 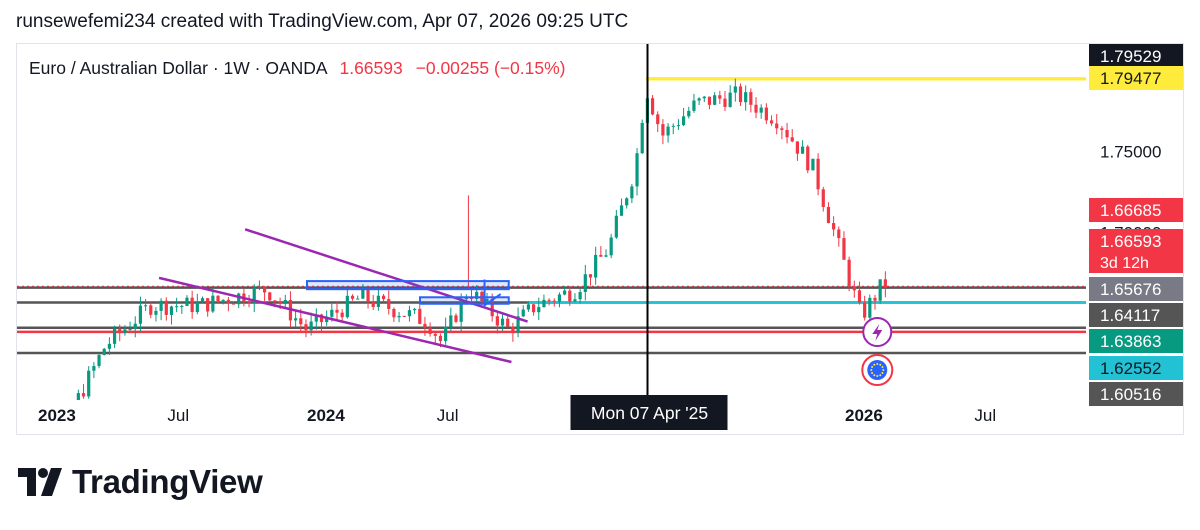 What do you see at coordinates (57, 415) in the screenshot?
I see `time-tick-label: 2023` at bounding box center [57, 415].